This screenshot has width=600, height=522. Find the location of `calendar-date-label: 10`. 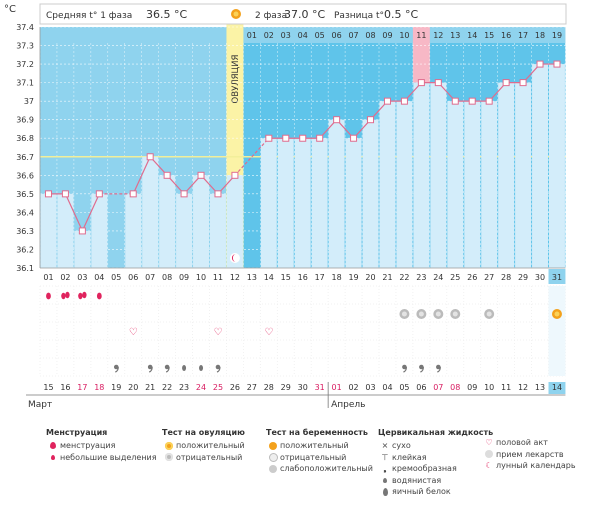

calendar-date-label: 10 is located at coordinates (489, 387).